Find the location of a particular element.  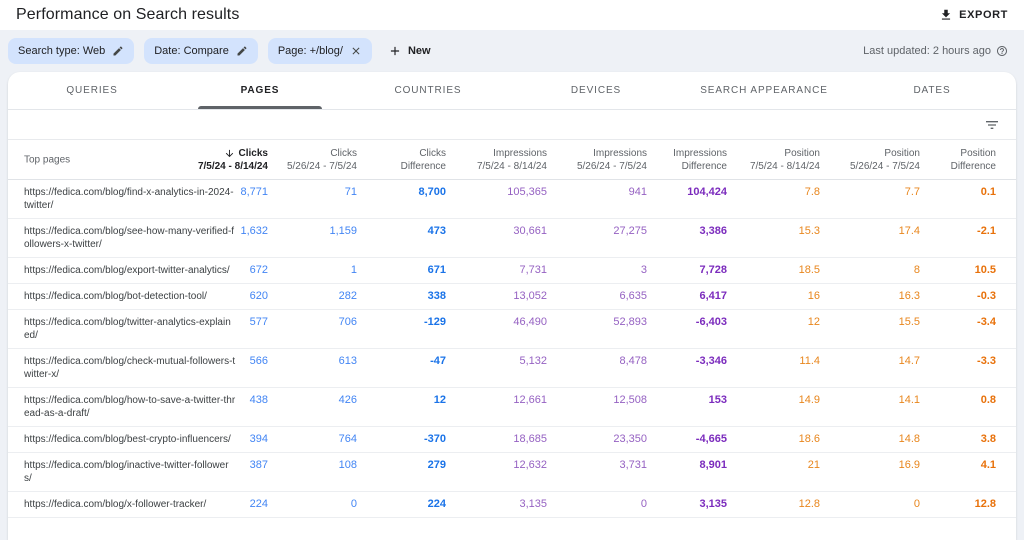

cell-impressions-previous: 52,893 is located at coordinates (630, 322).